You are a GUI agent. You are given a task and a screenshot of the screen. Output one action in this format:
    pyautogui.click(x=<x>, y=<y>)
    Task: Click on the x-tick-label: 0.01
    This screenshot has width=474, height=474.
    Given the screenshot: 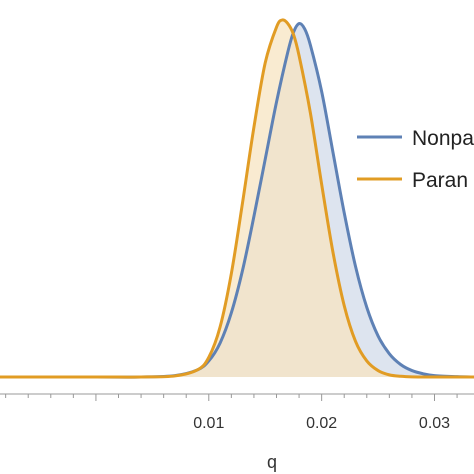 What is the action you would take?
    pyautogui.click(x=208, y=423)
    